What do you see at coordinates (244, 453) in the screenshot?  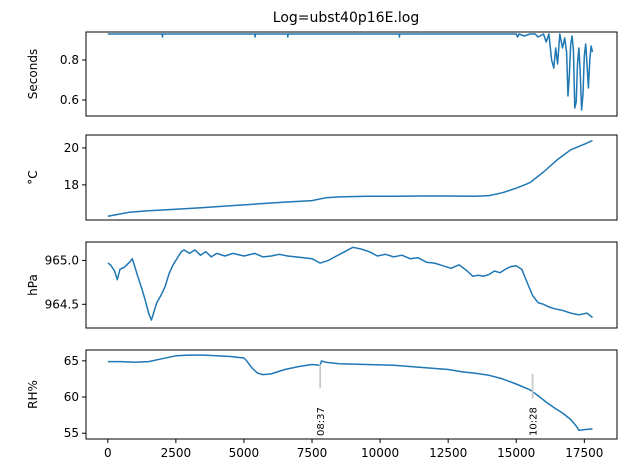 I see `x-tick-label-3: 5000` at bounding box center [244, 453].